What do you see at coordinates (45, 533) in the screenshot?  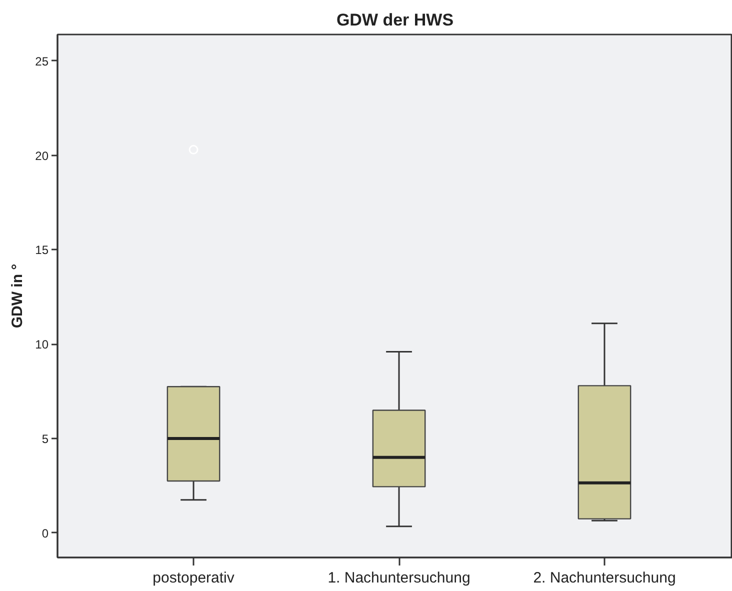 I see `y-tick-label: 0` at bounding box center [45, 533].